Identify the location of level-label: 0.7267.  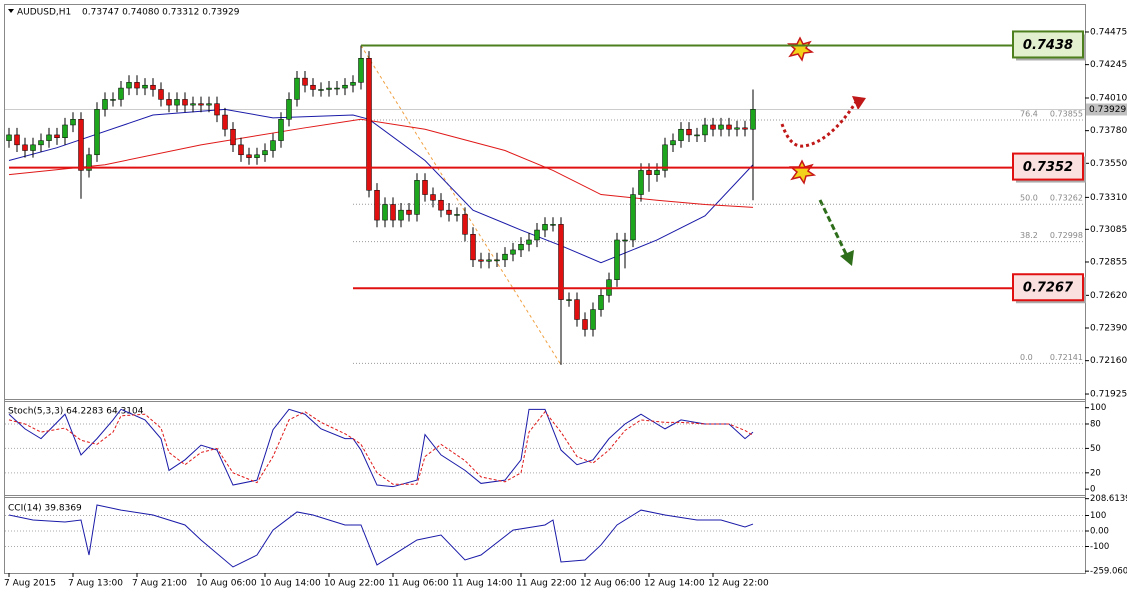
(1048, 288).